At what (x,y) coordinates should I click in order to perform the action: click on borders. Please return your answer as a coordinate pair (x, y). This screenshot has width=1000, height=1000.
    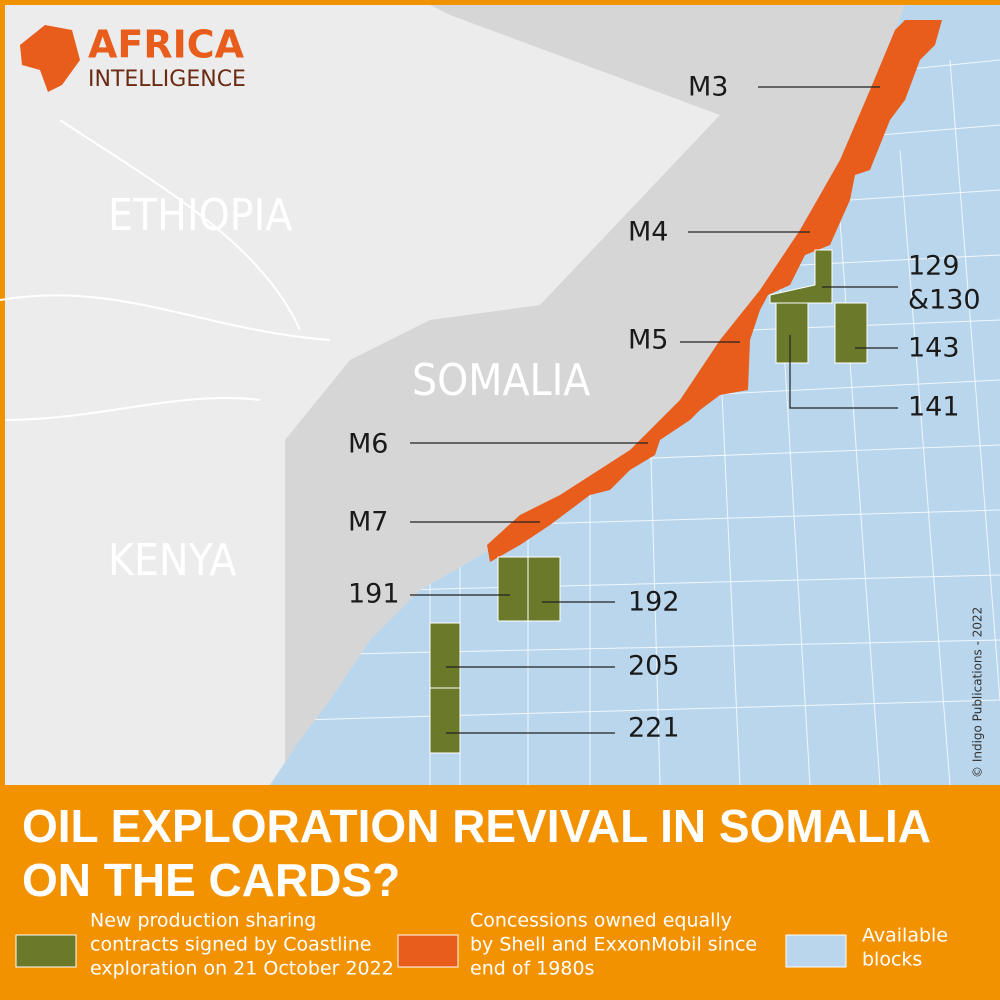
    Looking at the image, I should click on (165, 270).